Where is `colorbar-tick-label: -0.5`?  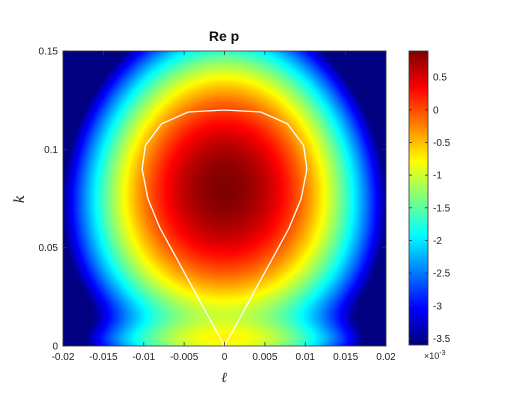 colorbar-tick-label: -0.5 is located at coordinates (442, 143).